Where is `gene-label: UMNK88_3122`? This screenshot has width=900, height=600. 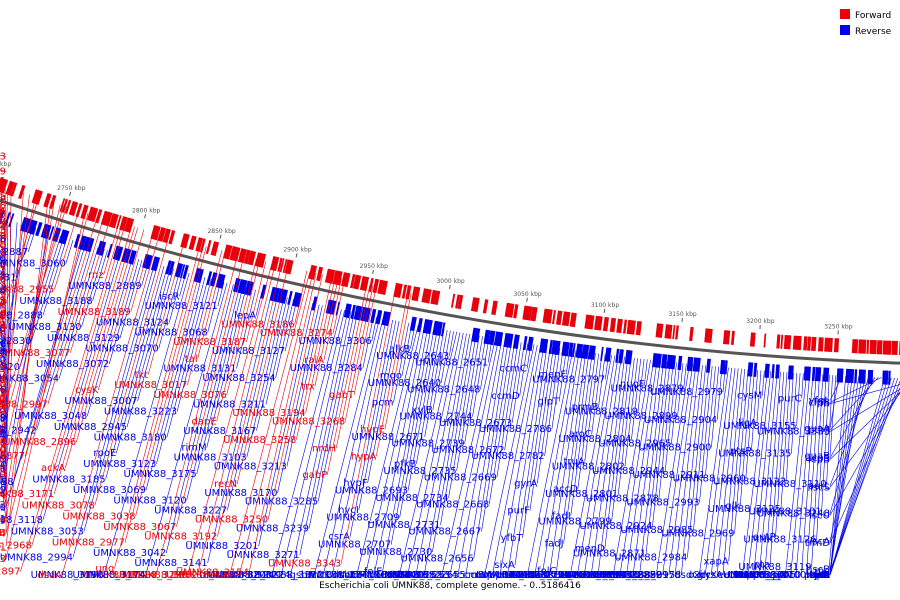
gene-label: UMNK88_3122 is located at coordinates (749, 481).